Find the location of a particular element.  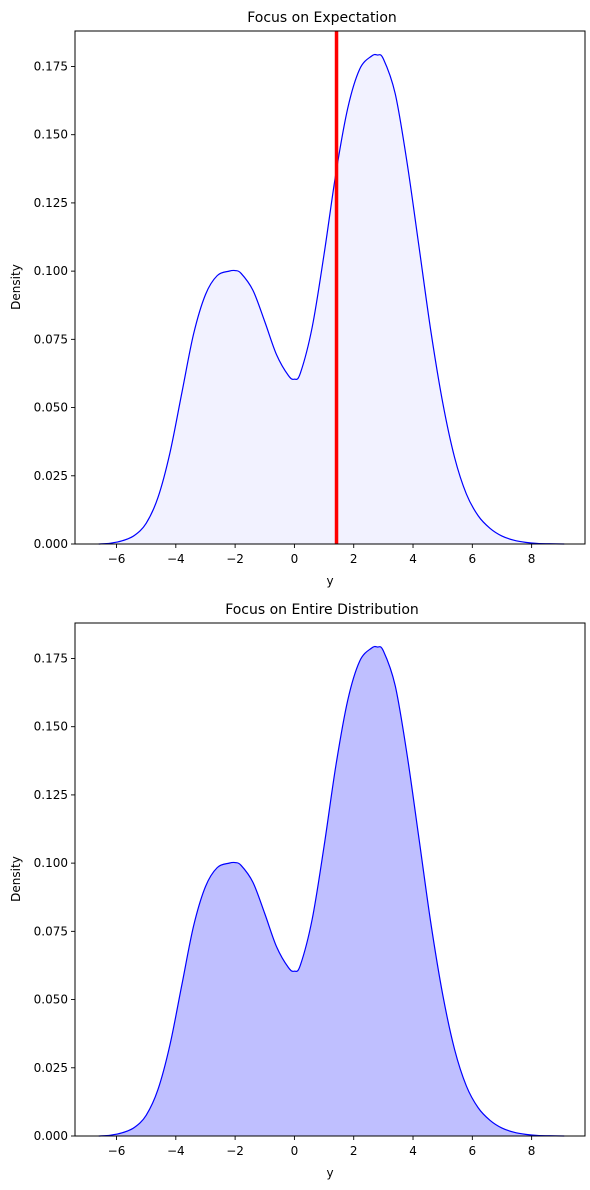

chart-title: Focus on Expectation is located at coordinates (322, 18).